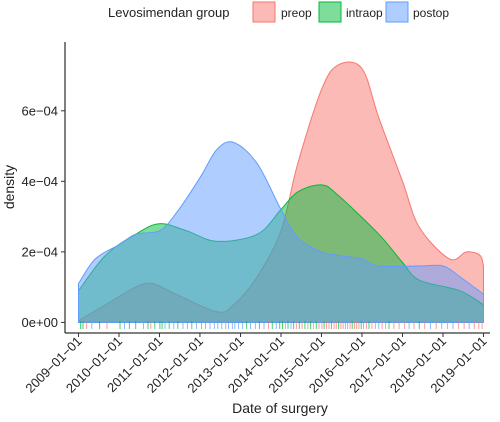 This screenshot has width=500, height=422. I want to click on legend-key-preop: preop, so click(282, 12).